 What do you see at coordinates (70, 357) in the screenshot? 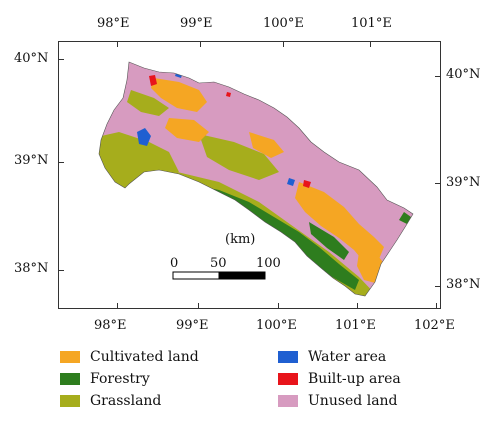
I see `legend-swatch-cultivated` at bounding box center [70, 357].